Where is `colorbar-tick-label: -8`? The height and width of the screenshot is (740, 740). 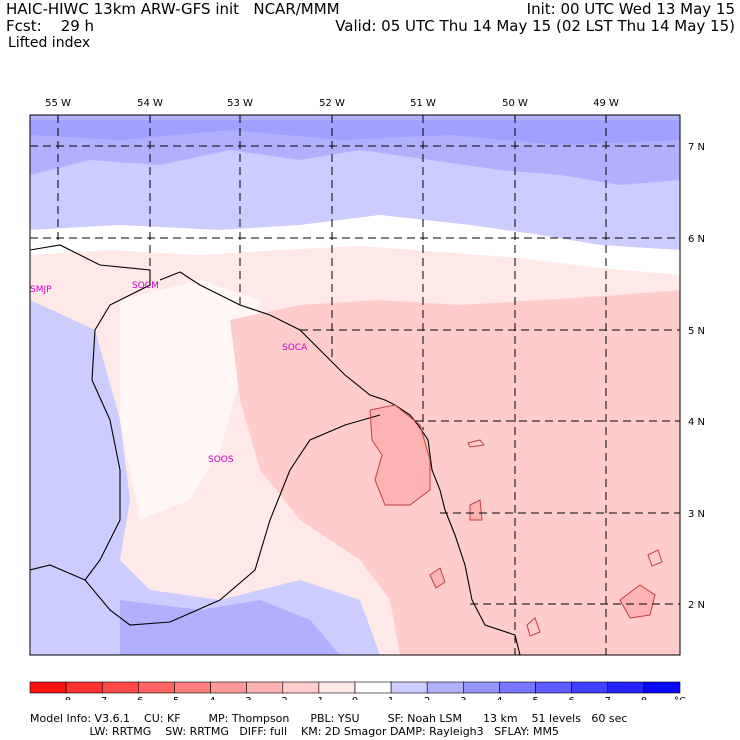 colorbar-tick-label: -8 is located at coordinates (66, 698).